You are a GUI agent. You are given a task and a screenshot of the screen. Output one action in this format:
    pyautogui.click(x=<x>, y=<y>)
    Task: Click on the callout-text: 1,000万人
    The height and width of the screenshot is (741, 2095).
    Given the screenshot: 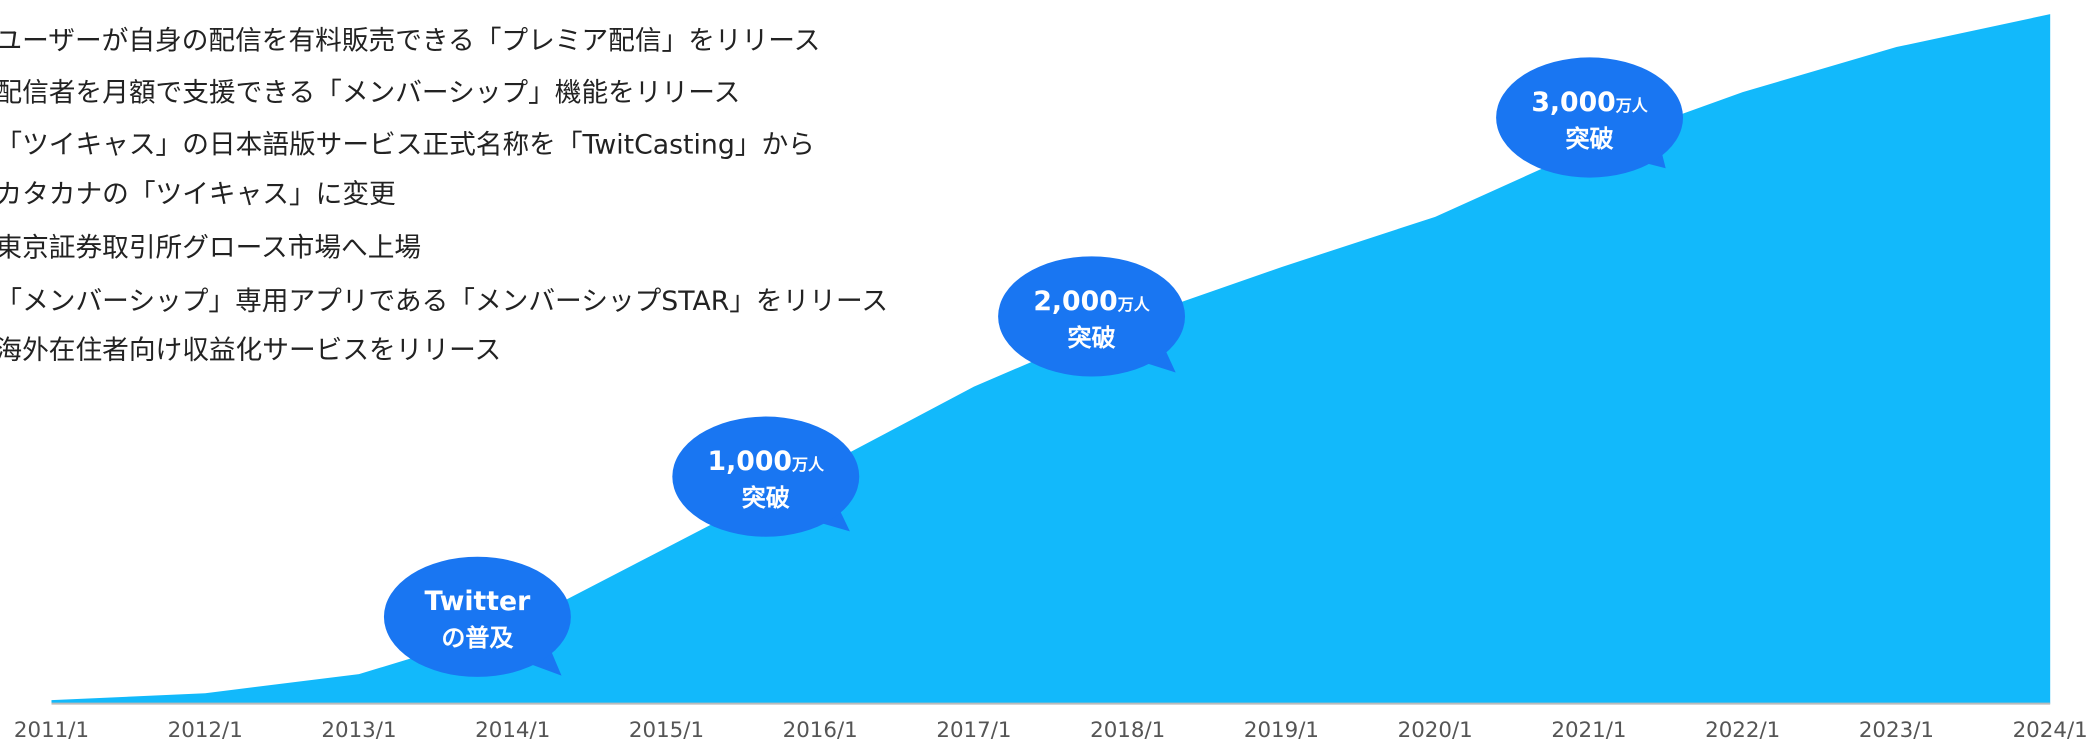 What is the action you would take?
    pyautogui.click(x=766, y=461)
    